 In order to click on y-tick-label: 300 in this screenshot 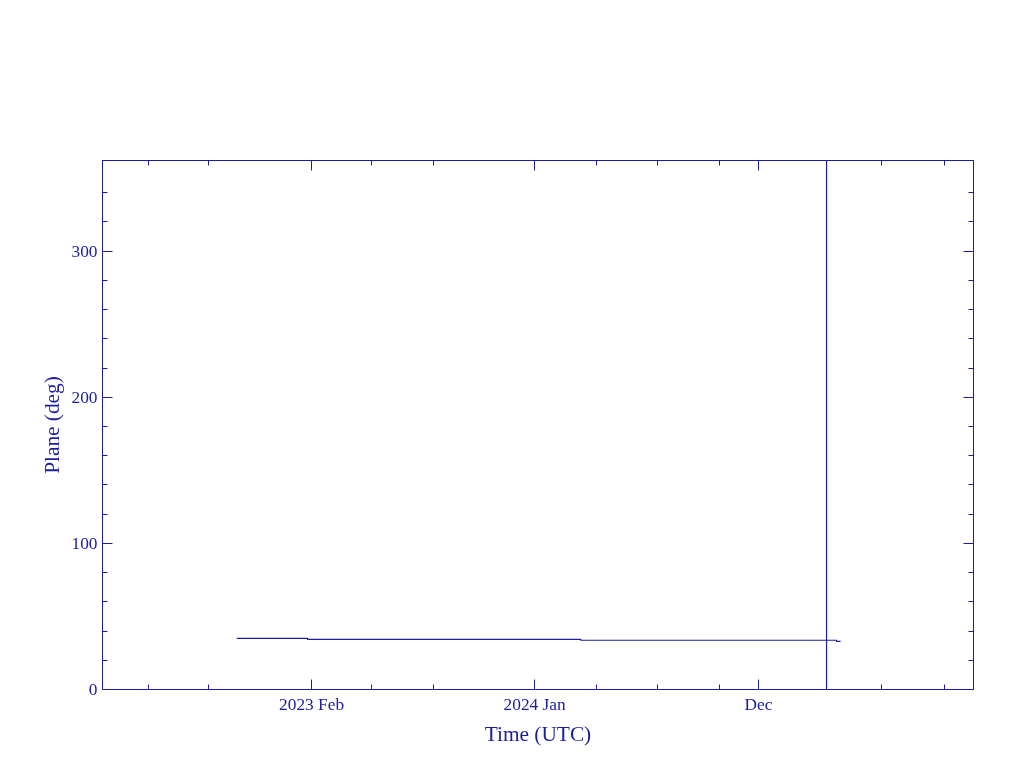, I will do `click(84, 251)`.